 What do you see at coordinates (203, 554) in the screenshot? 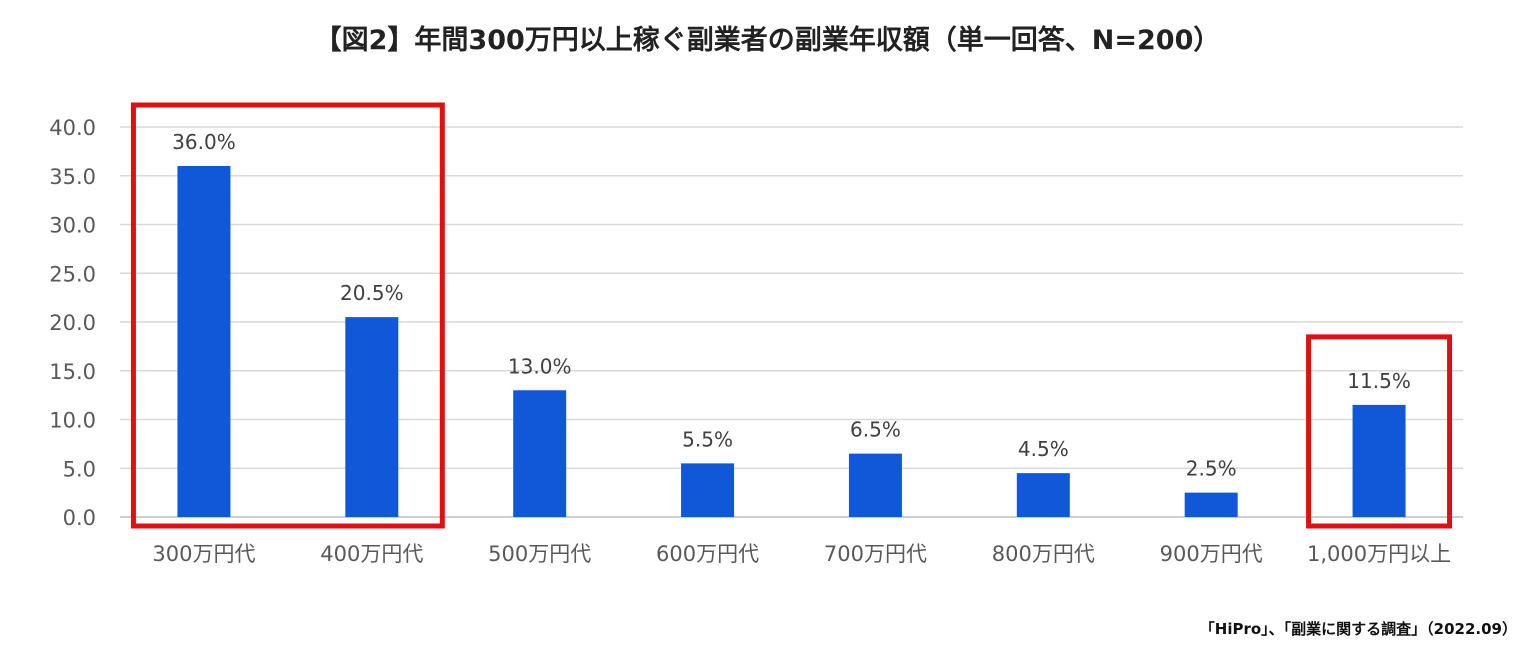
I see `x-tick-label: 300万円代` at bounding box center [203, 554].